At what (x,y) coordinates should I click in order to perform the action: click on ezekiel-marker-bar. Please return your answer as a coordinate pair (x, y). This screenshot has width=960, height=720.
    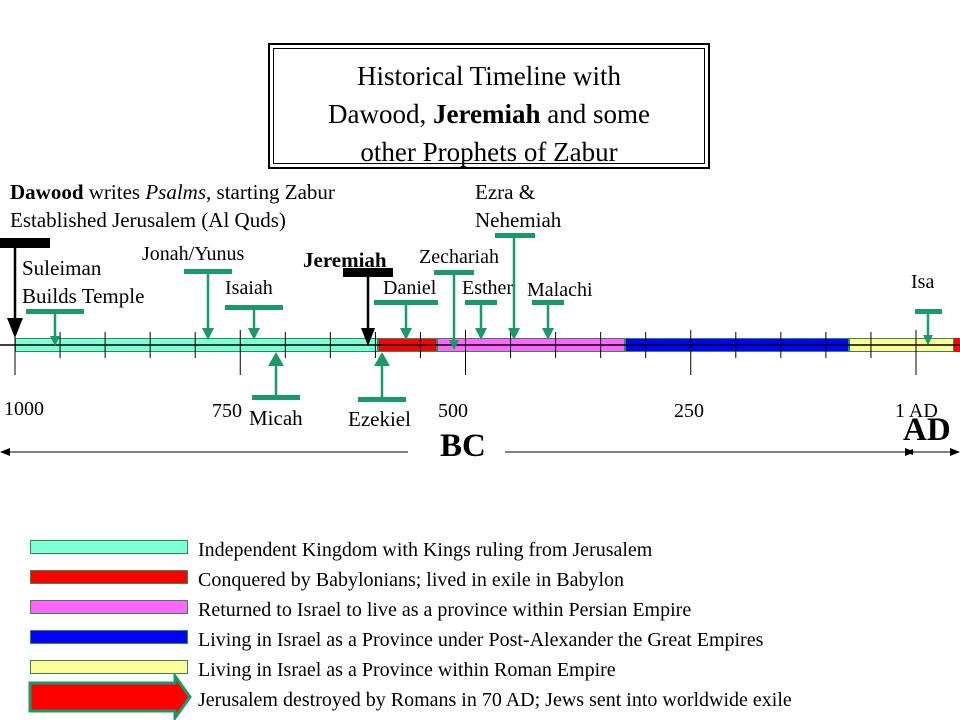
    Looking at the image, I should click on (382, 399).